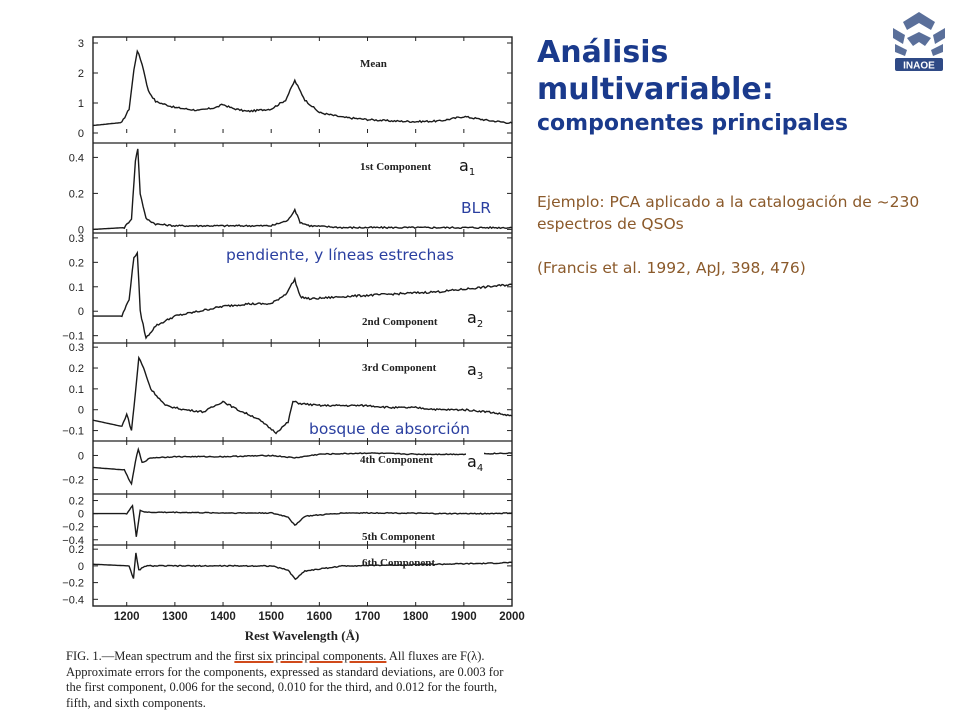  What do you see at coordinates (150, 656) in the screenshot?
I see `caption-prefix: FIG. 1.—Mean spectrum and the` at bounding box center [150, 656].